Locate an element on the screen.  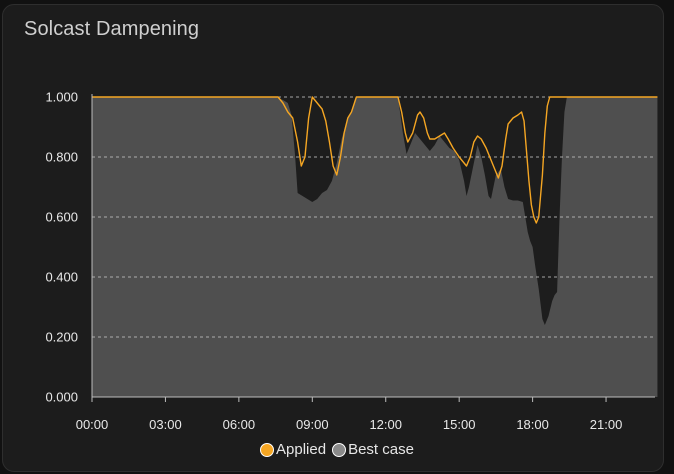
y-tick-label: 1.000 is located at coordinates (61, 97).